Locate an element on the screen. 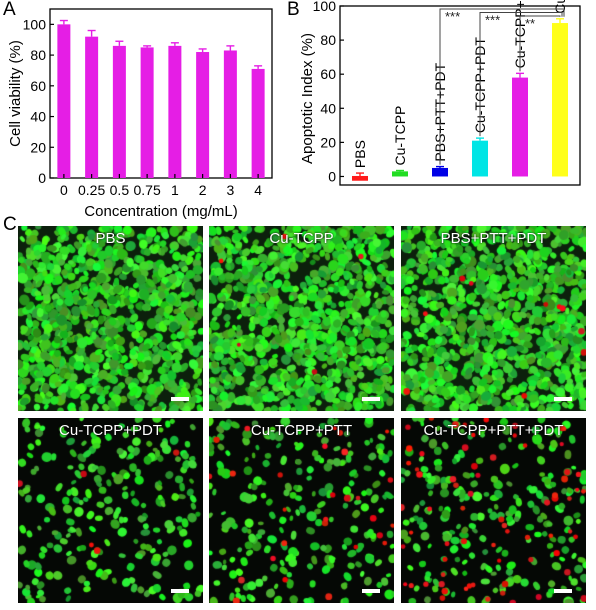  x-tick-label-a: 4 is located at coordinates (258, 190).